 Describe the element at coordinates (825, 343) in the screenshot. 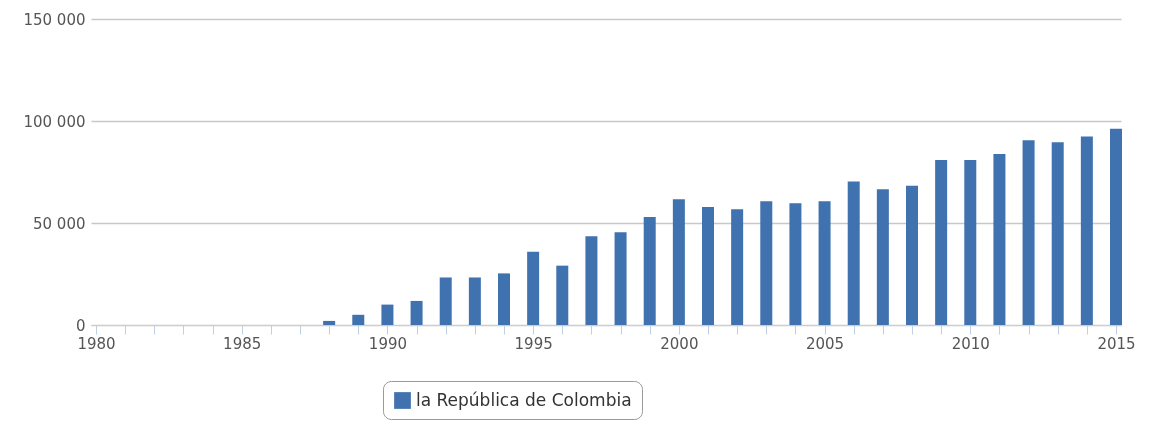

I see `x-tick-label: 2005` at that location.